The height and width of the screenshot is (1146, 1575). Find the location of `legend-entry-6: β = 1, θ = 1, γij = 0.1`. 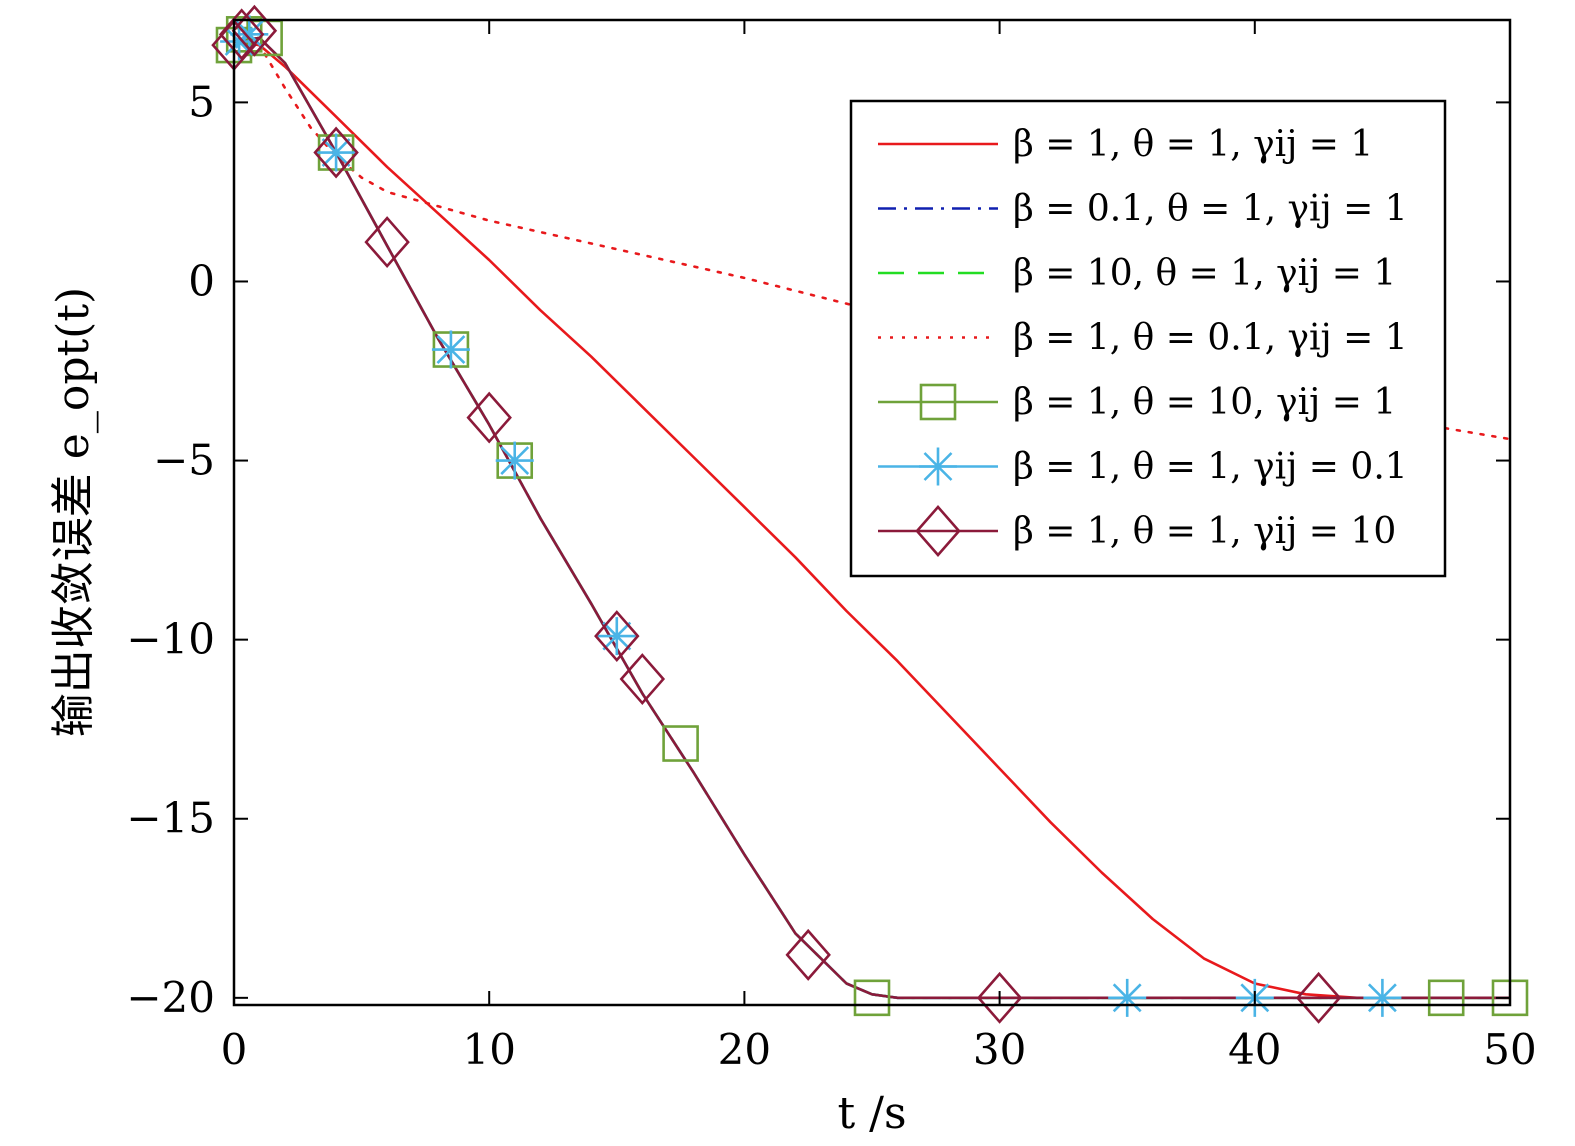

legend-entry-6: β = 1, θ = 1, γij = 0.1 is located at coordinates (1143, 467).